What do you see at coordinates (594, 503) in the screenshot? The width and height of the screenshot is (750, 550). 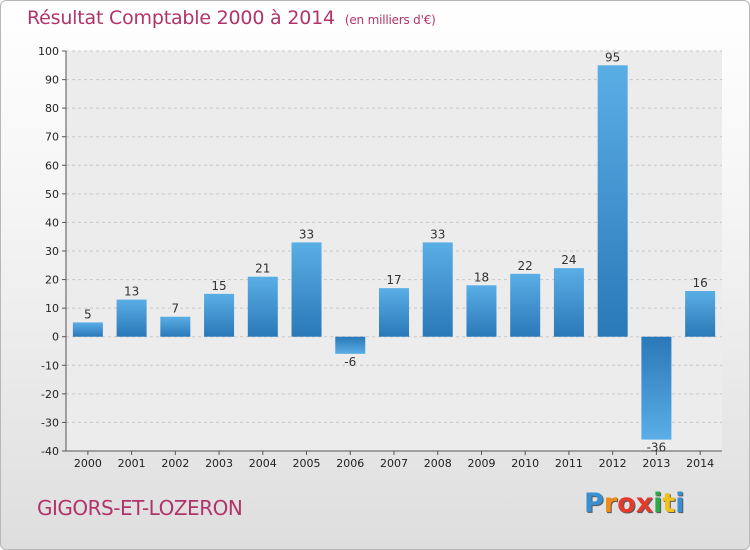 I see `logo-letter: P` at bounding box center [594, 503].